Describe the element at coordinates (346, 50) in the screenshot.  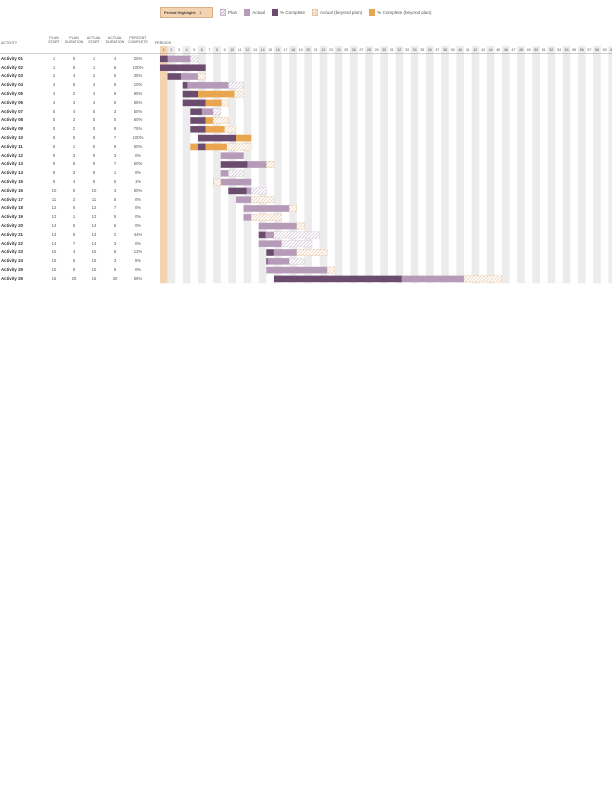
I see `period-label: 25` at that location.